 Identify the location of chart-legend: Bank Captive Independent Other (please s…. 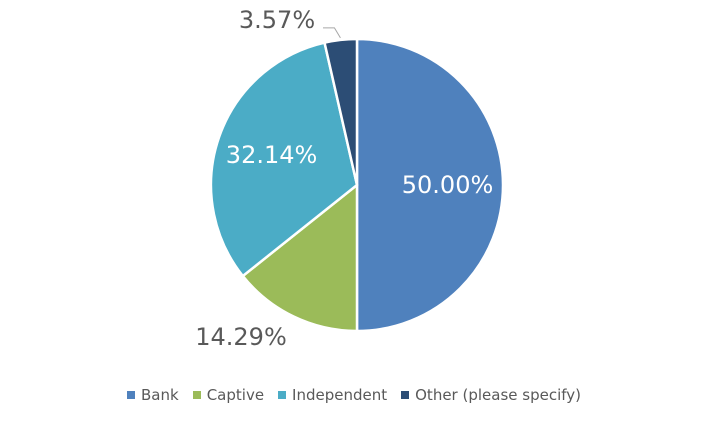
(354, 395).